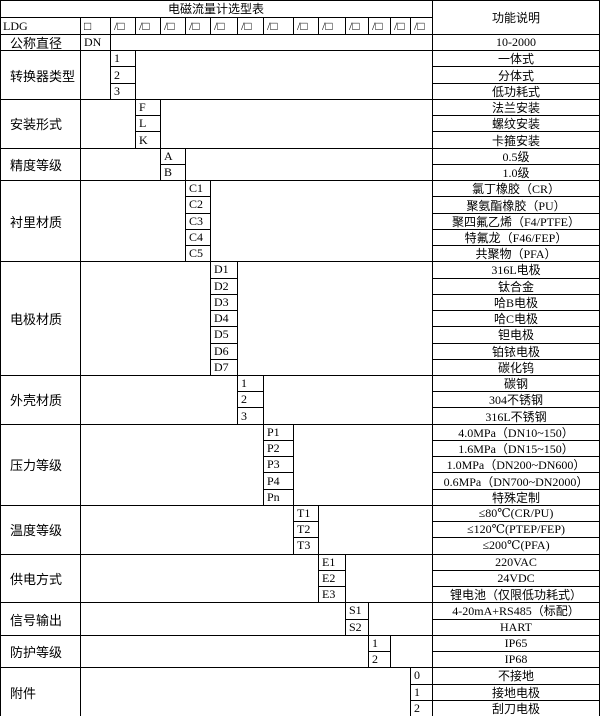 The width and height of the screenshot is (600, 716). I want to click on option-code: S2, so click(357, 627).